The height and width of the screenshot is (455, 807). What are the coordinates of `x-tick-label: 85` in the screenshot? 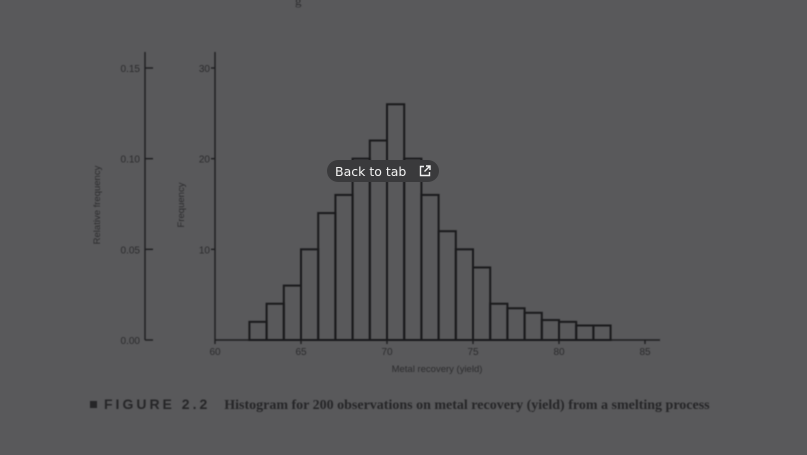 It's located at (645, 352).